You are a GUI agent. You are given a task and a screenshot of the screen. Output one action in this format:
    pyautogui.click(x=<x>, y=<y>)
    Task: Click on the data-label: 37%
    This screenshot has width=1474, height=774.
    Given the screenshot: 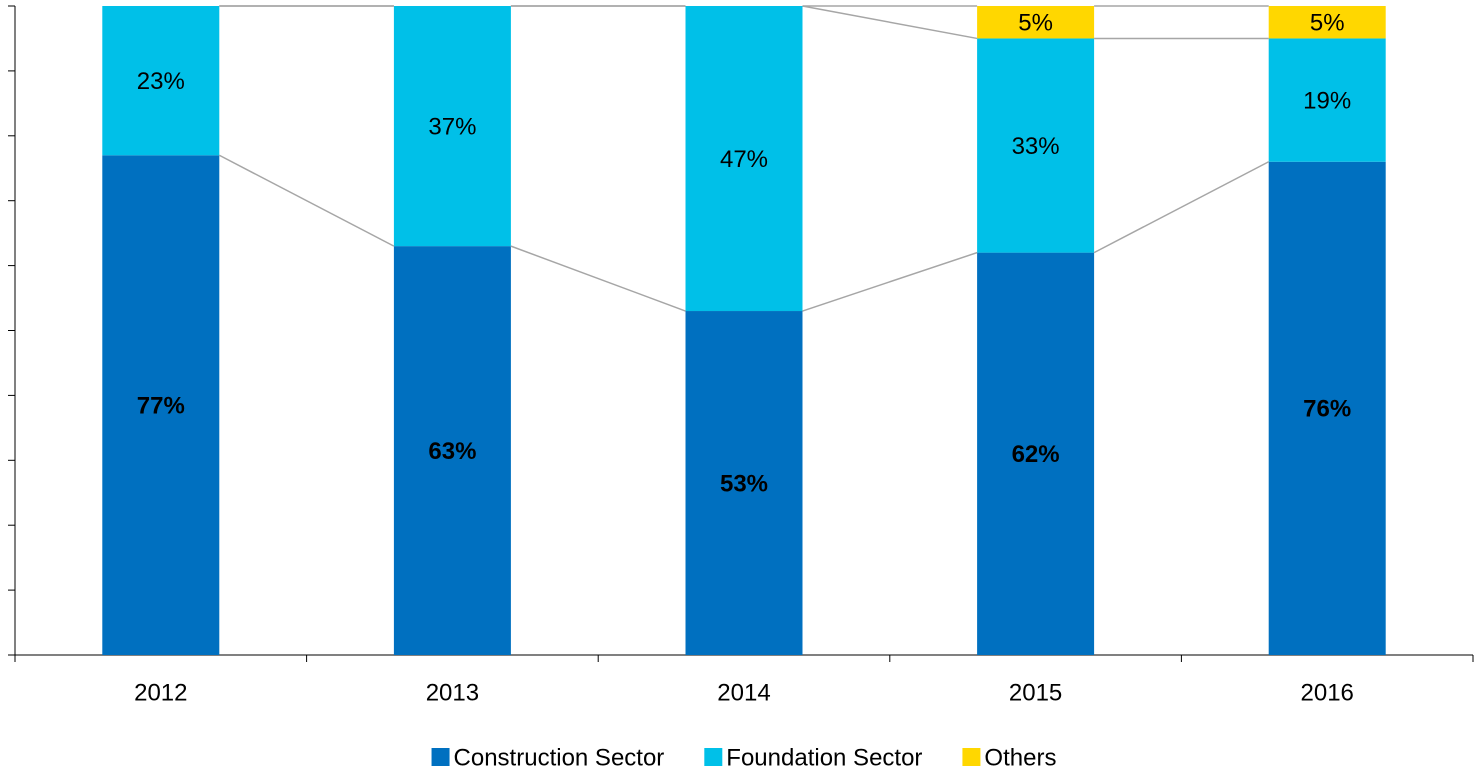 What is the action you would take?
    pyautogui.click(x=452, y=126)
    